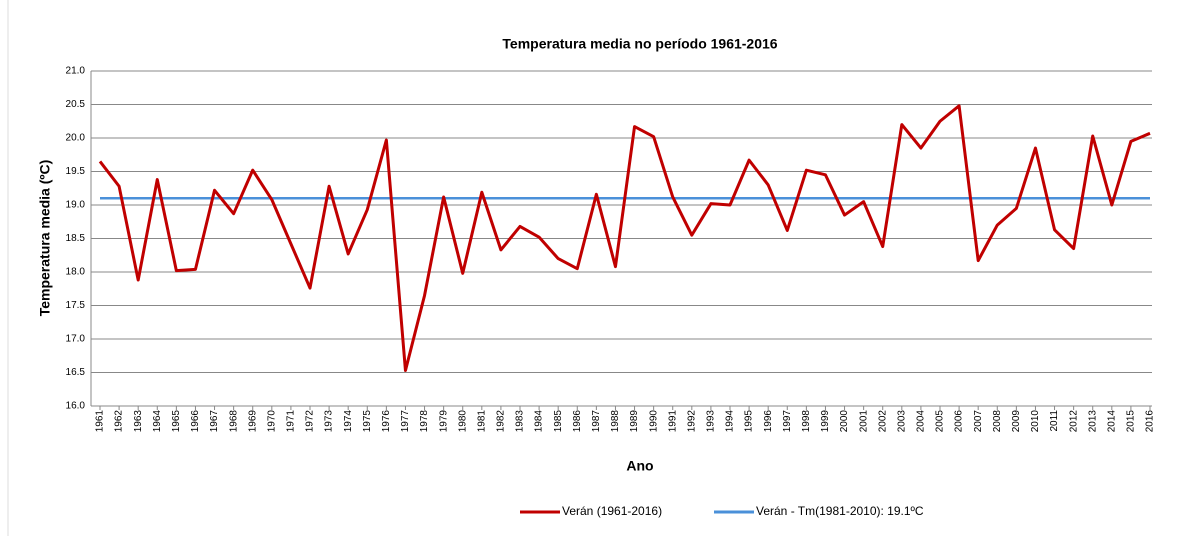 This screenshot has width=1182, height=536. Describe the element at coordinates (157, 421) in the screenshot. I see `x-tick-label: 1964` at that location.